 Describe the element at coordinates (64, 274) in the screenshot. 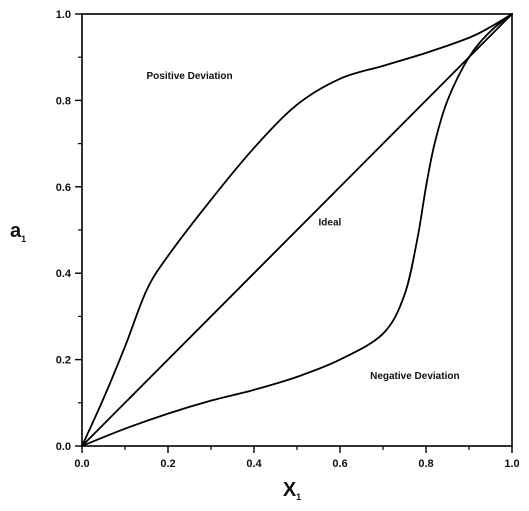

I see `y-tick-label: 0.4` at that location.